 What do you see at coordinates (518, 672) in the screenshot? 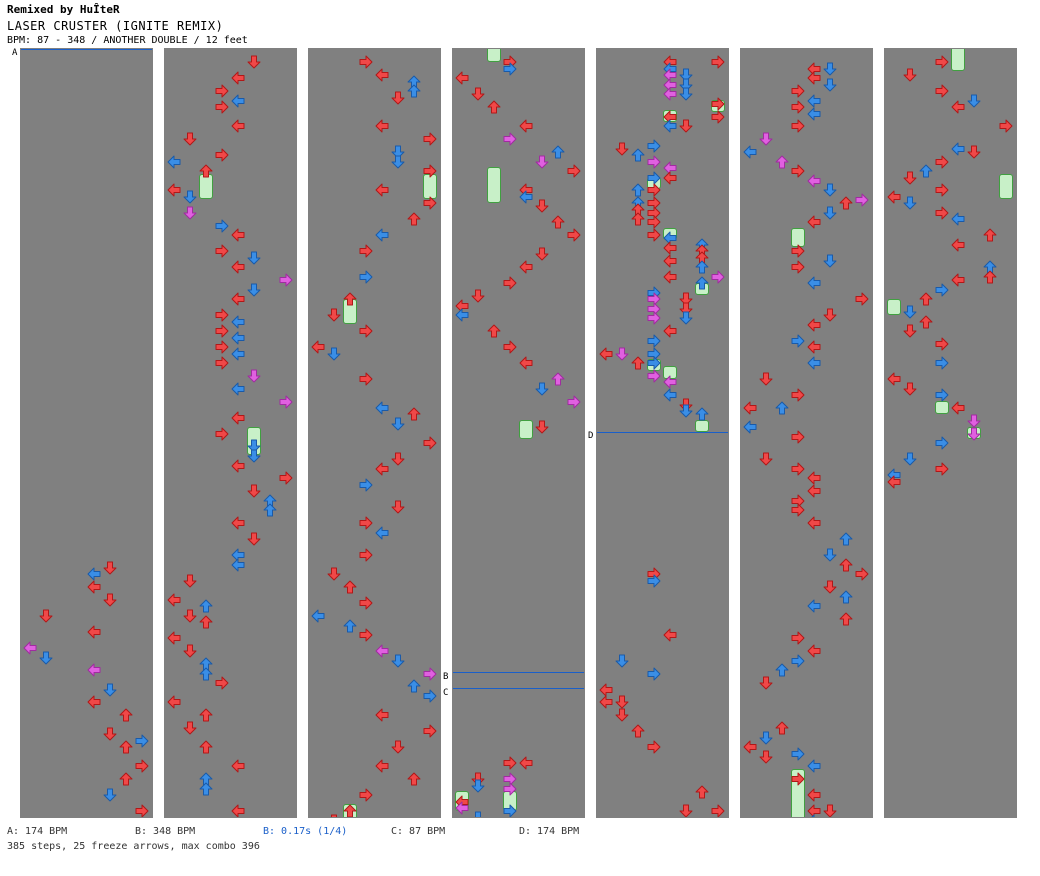
I see `marker-b-line` at bounding box center [518, 672].